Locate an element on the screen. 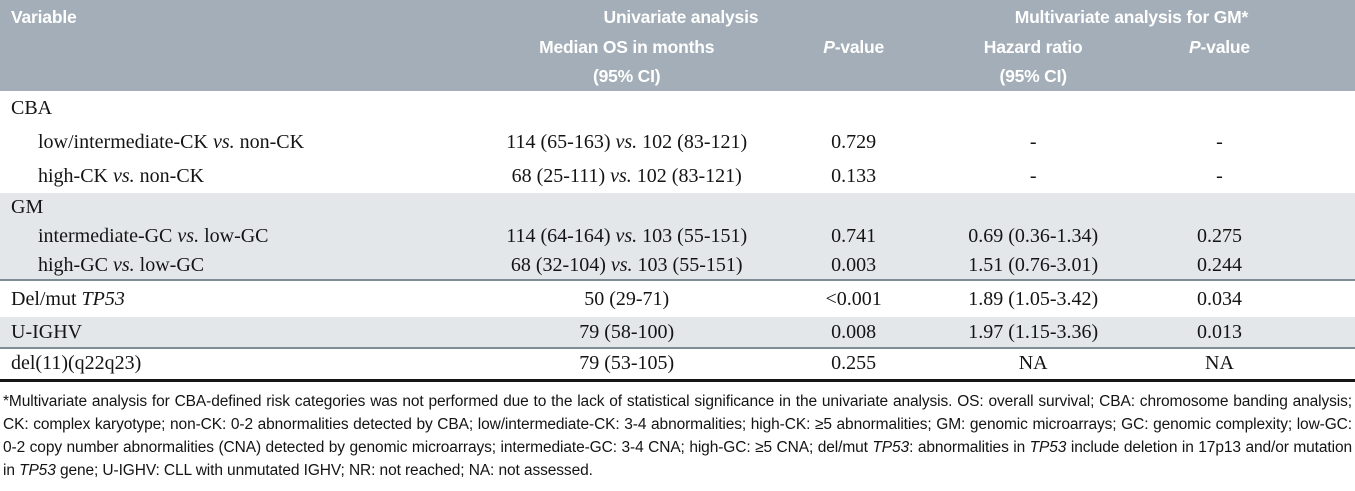 Image resolution: width=1355 pixels, height=491 pixels. column-header-median-os-ci: (95% CI) is located at coordinates (626, 76).